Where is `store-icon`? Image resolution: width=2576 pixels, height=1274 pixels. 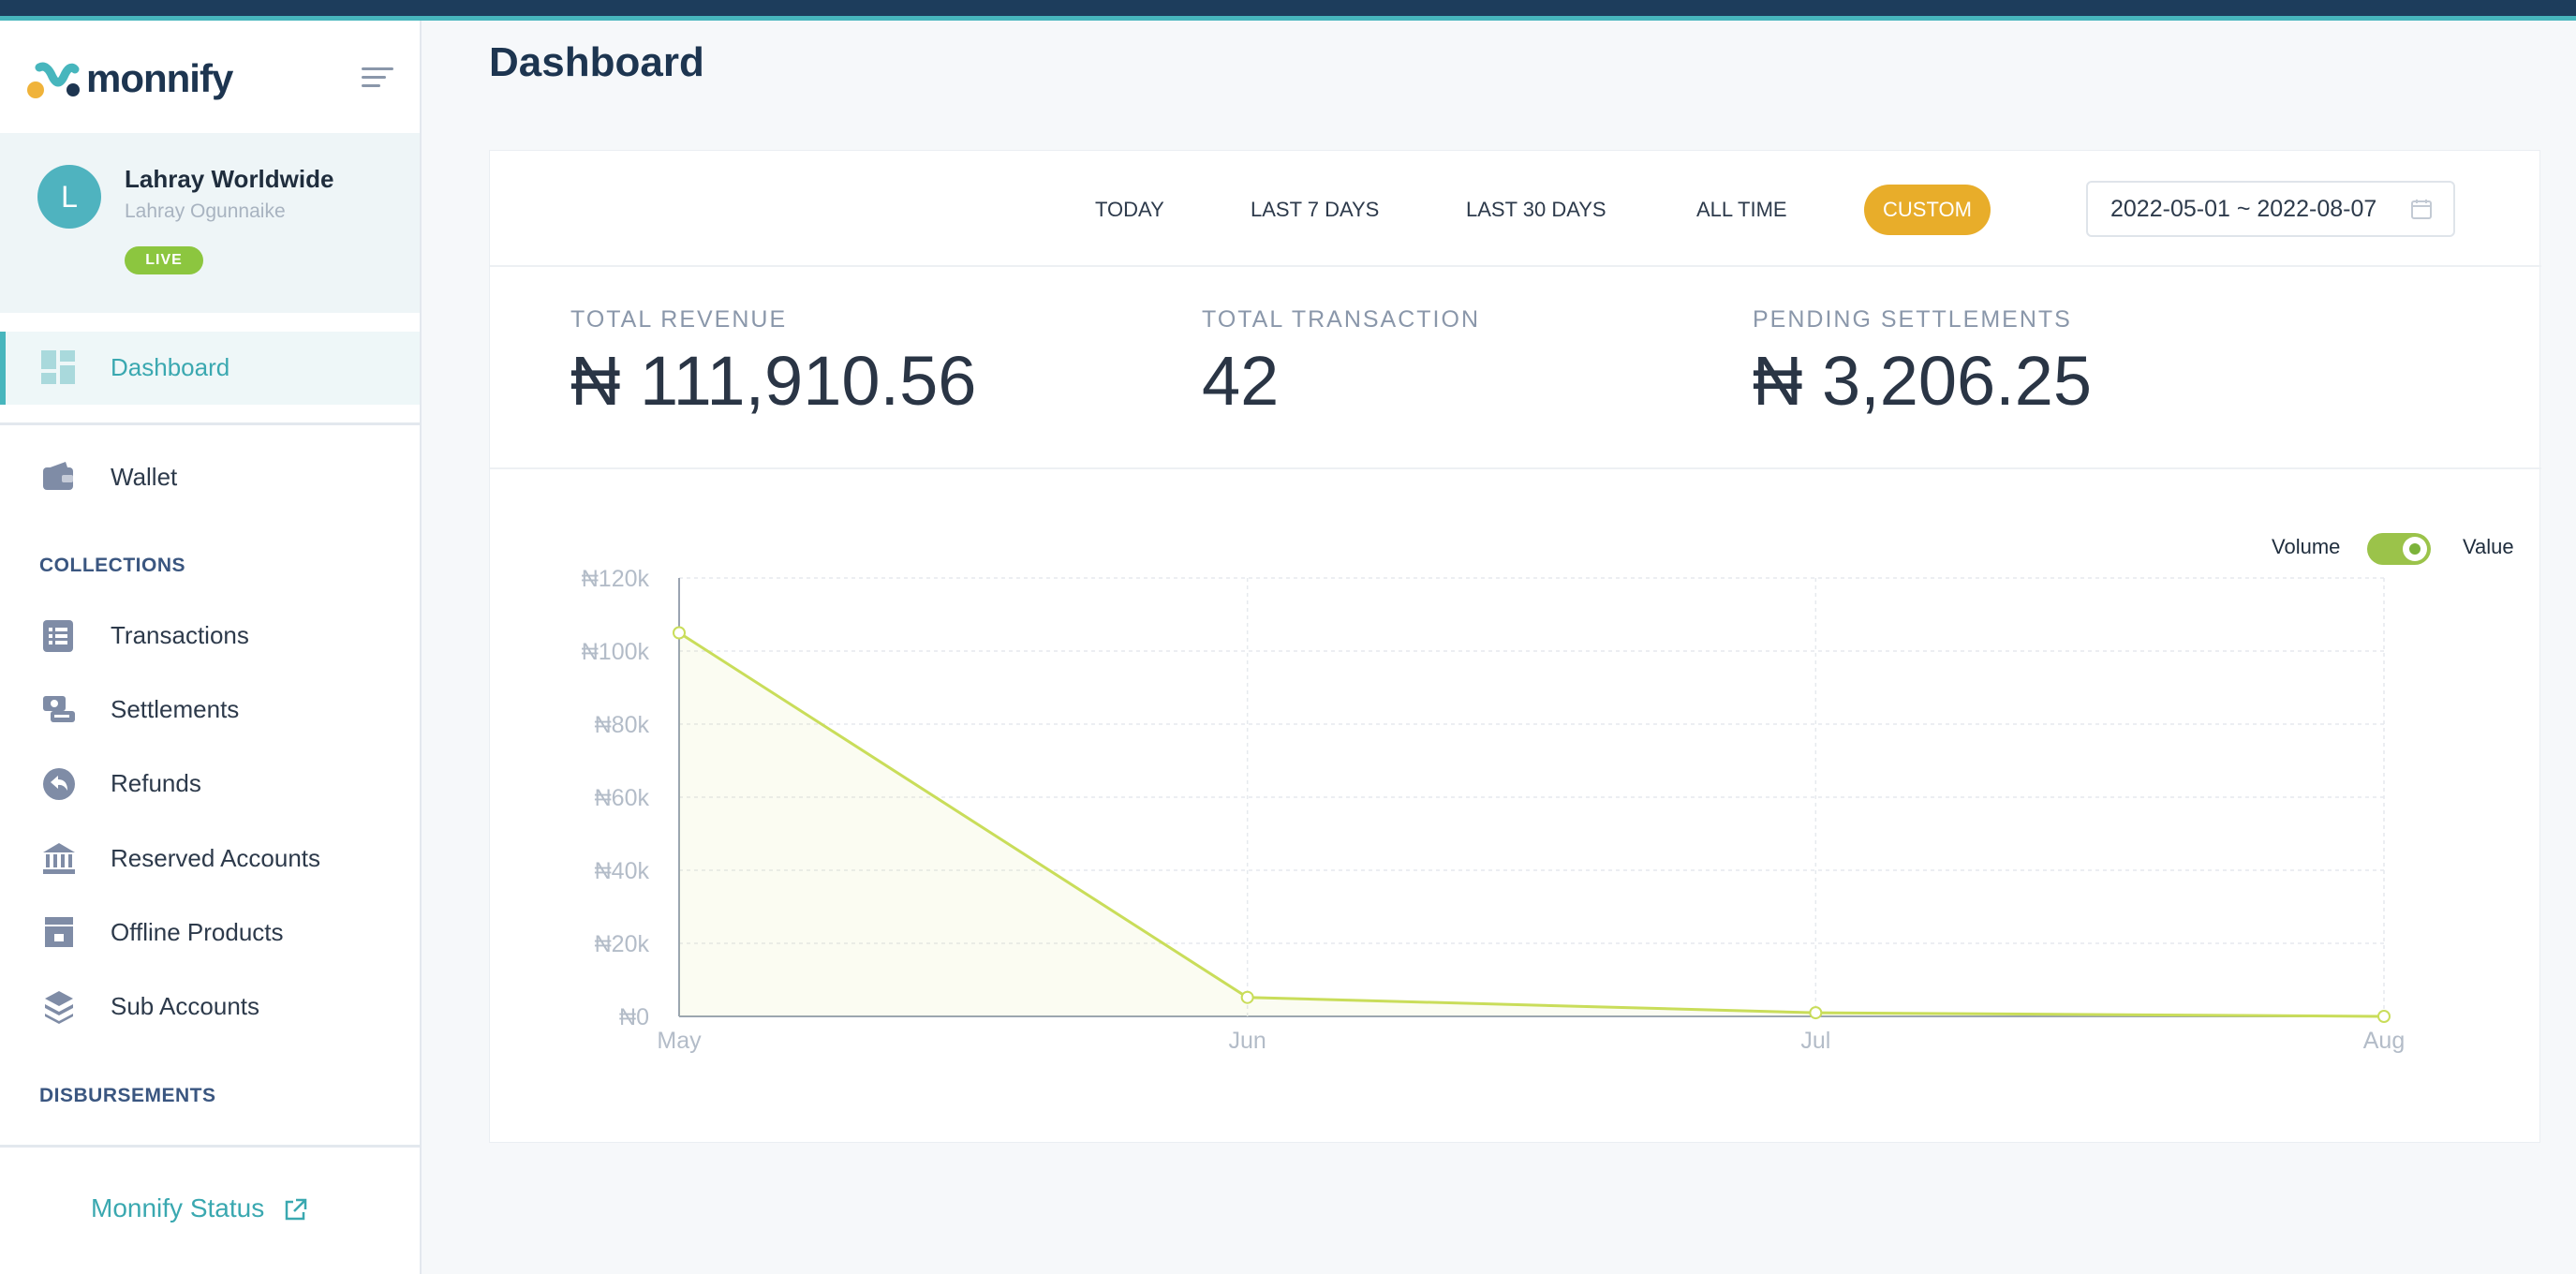 store-icon is located at coordinates (59, 932).